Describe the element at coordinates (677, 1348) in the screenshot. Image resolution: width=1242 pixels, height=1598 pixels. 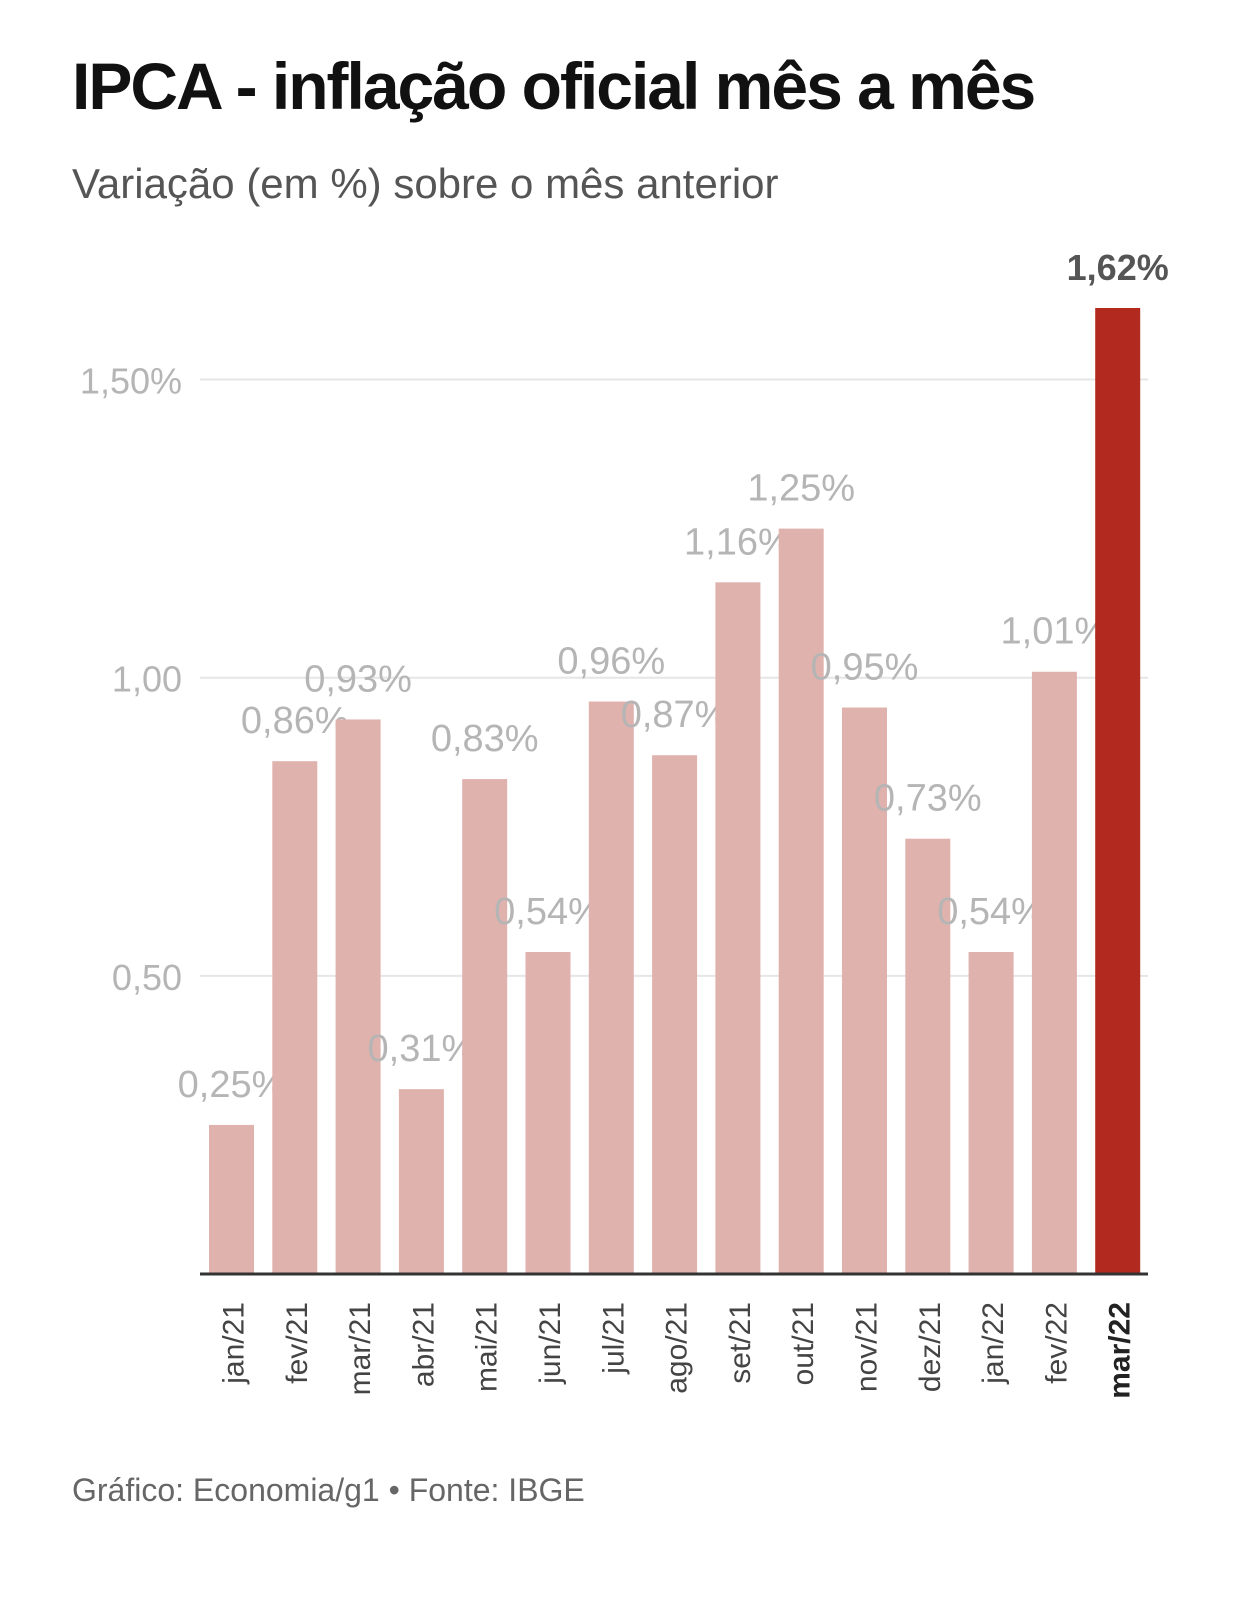
I see `x-tick-label: ago/21` at that location.